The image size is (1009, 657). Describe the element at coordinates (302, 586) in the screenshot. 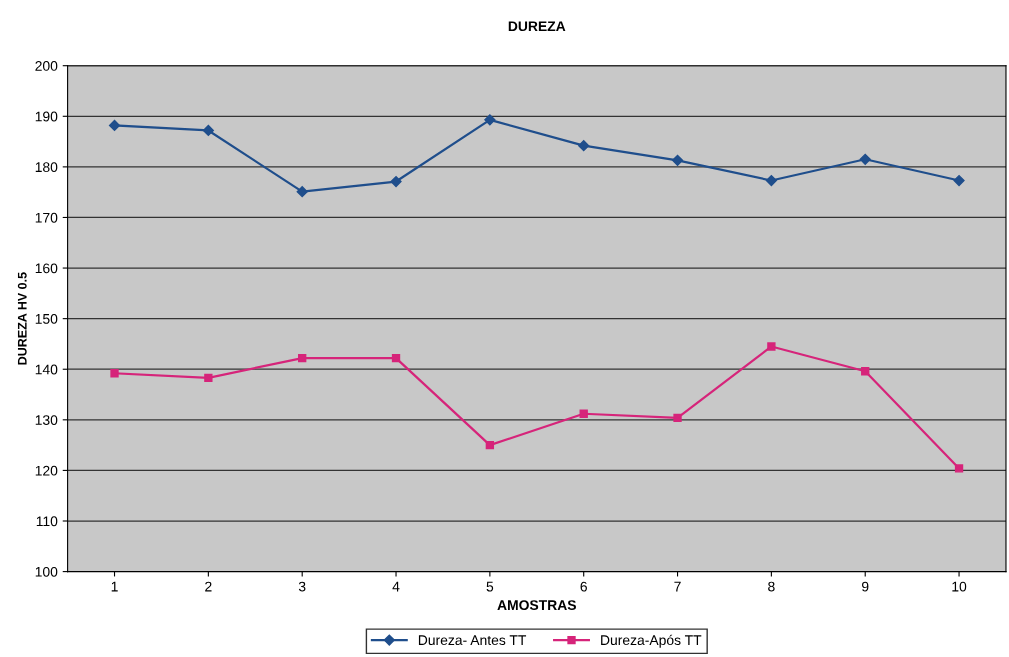

I see `x-tick-label: 3` at that location.